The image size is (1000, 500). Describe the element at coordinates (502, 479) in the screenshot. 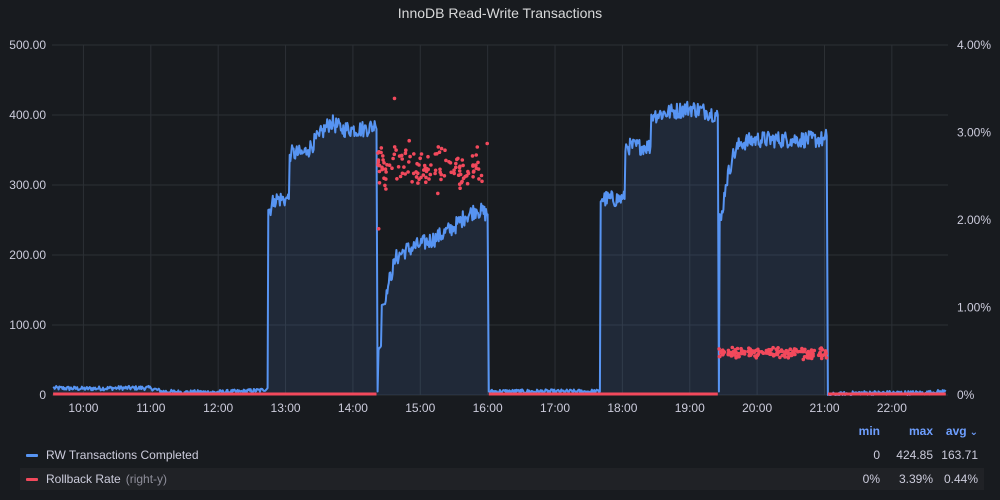

I see `legend-row-rollback-rate: Rollback Rate (right-y) 0% 3.39% 0.44%` at that location.